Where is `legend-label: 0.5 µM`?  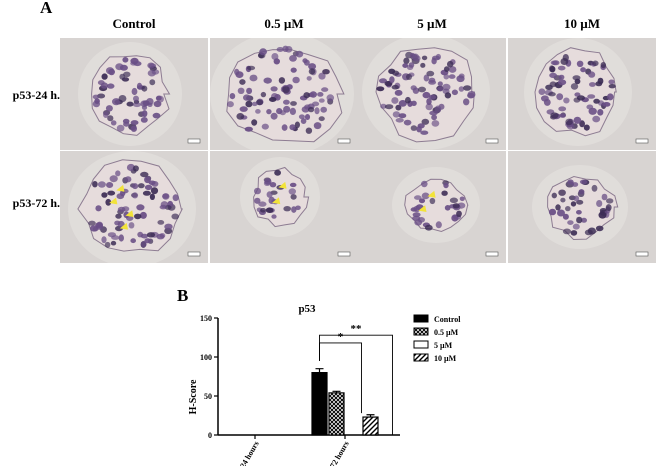 legend-label: 0.5 µM is located at coordinates (446, 332).